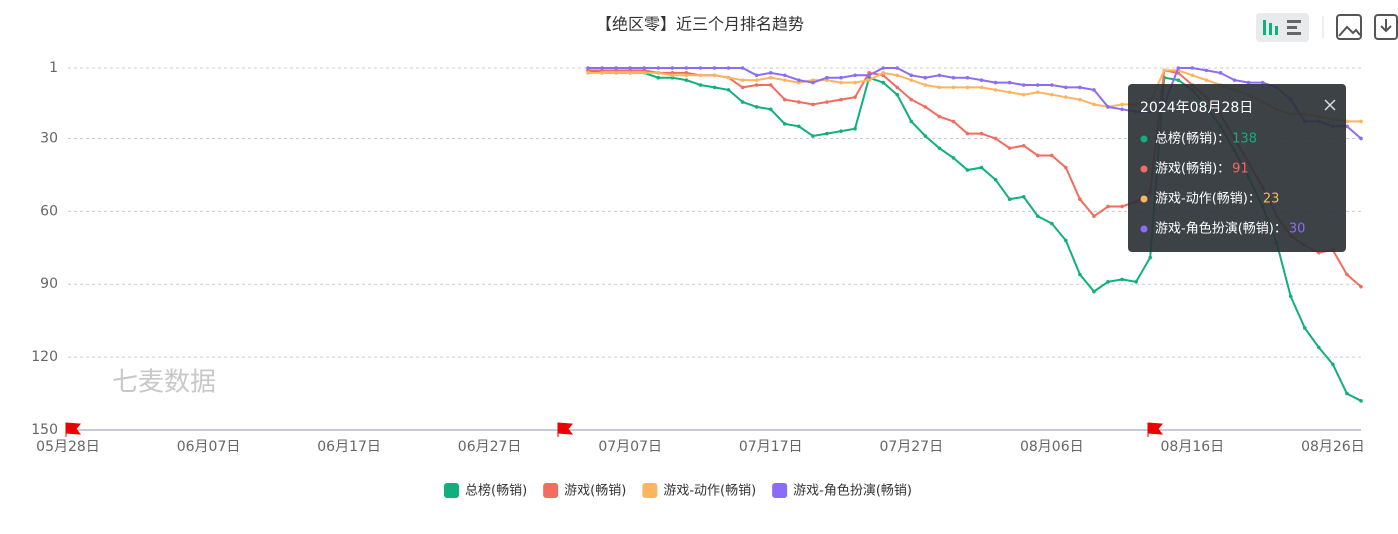  I want to click on x-tick-label: 08月16日, so click(1193, 447).